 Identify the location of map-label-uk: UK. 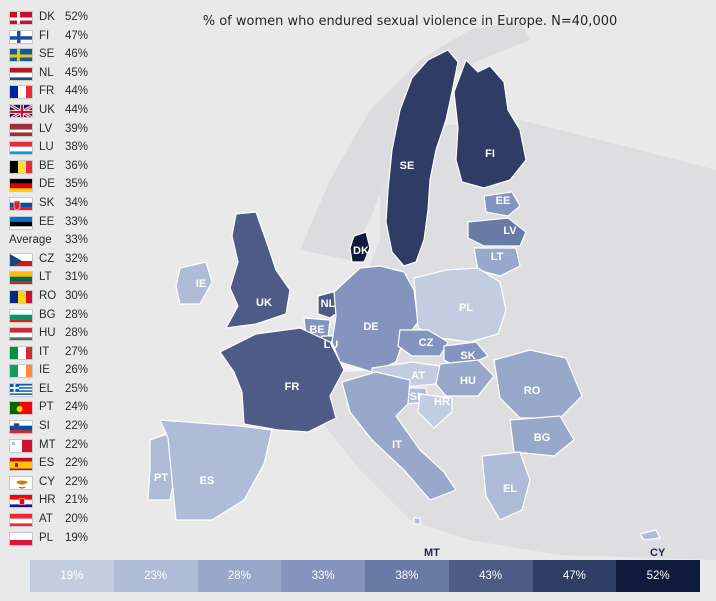
(264, 303).